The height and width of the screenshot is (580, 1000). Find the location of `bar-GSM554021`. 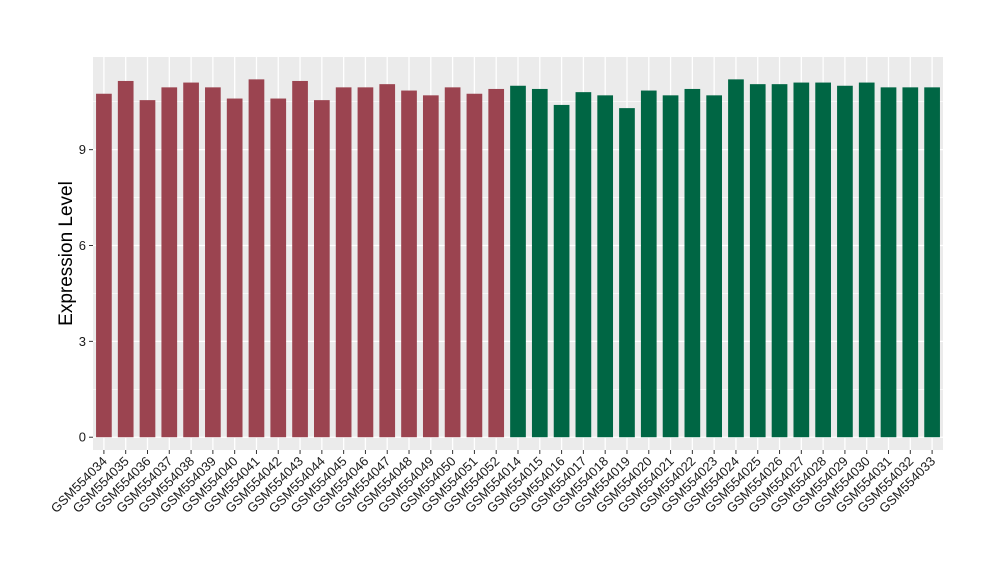

bar-GSM554021 is located at coordinates (670, 266).